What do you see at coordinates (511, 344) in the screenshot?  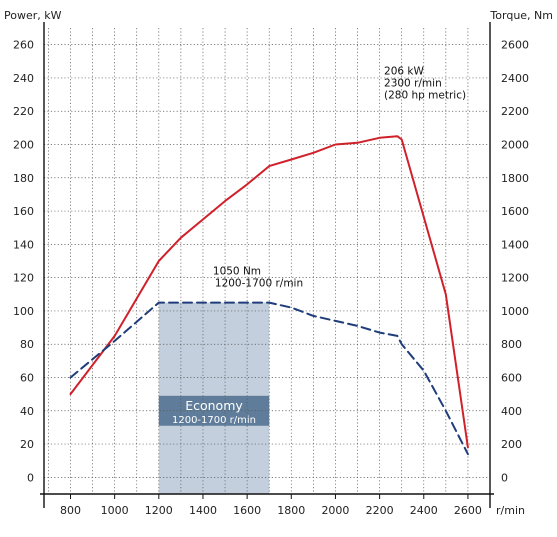 I see `y-right-tick-label: 800` at bounding box center [511, 344].